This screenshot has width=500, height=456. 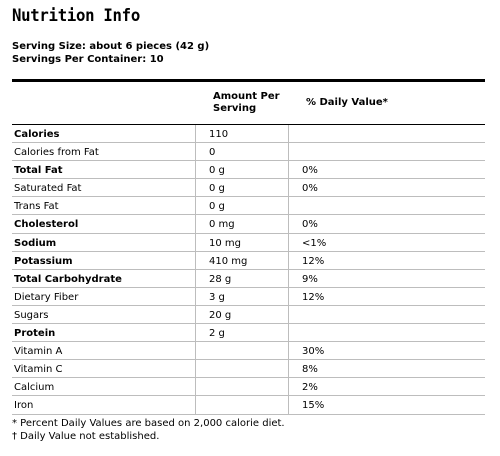 What do you see at coordinates (217, 297) in the screenshot?
I see `nutrient-amount: 3 g` at bounding box center [217, 297].